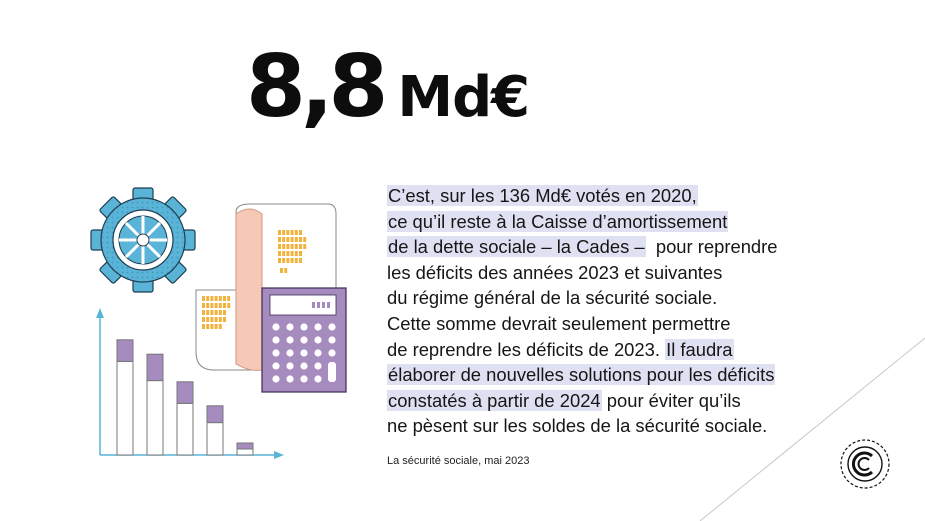 Image resolution: width=925 pixels, height=521 pixels. I want to click on calculator-icon, so click(304, 340).